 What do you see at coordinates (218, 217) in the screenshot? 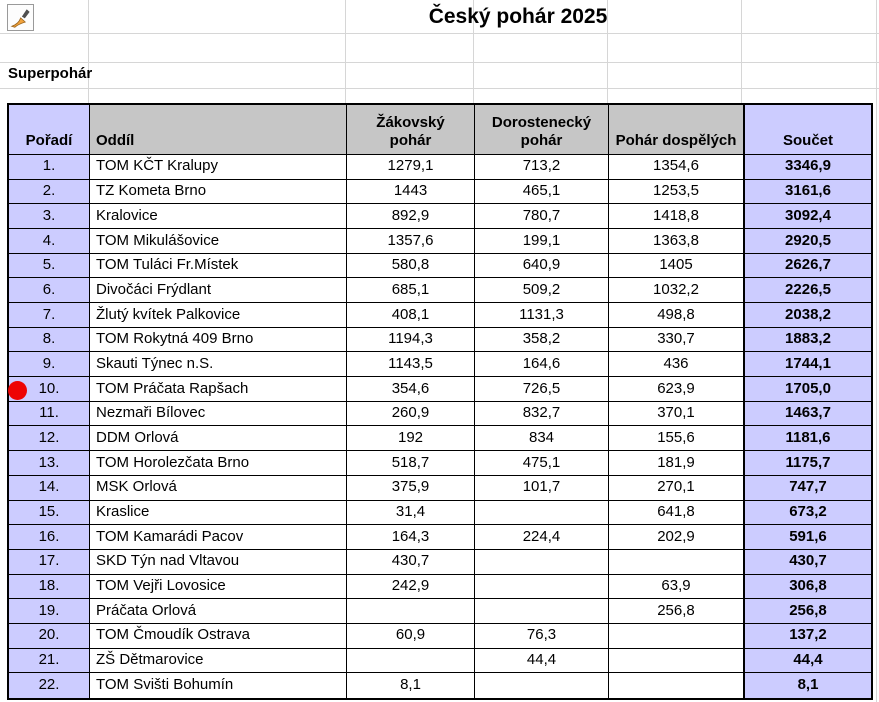
I see `club-cell: Kralovice` at bounding box center [218, 217].